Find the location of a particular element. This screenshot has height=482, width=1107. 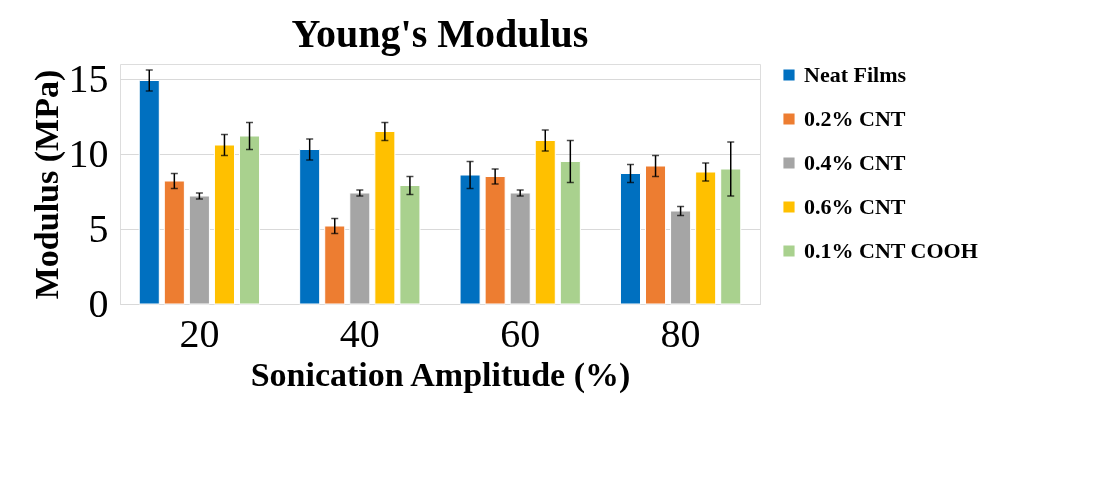

x-tick-label: 20 is located at coordinates (199, 333).